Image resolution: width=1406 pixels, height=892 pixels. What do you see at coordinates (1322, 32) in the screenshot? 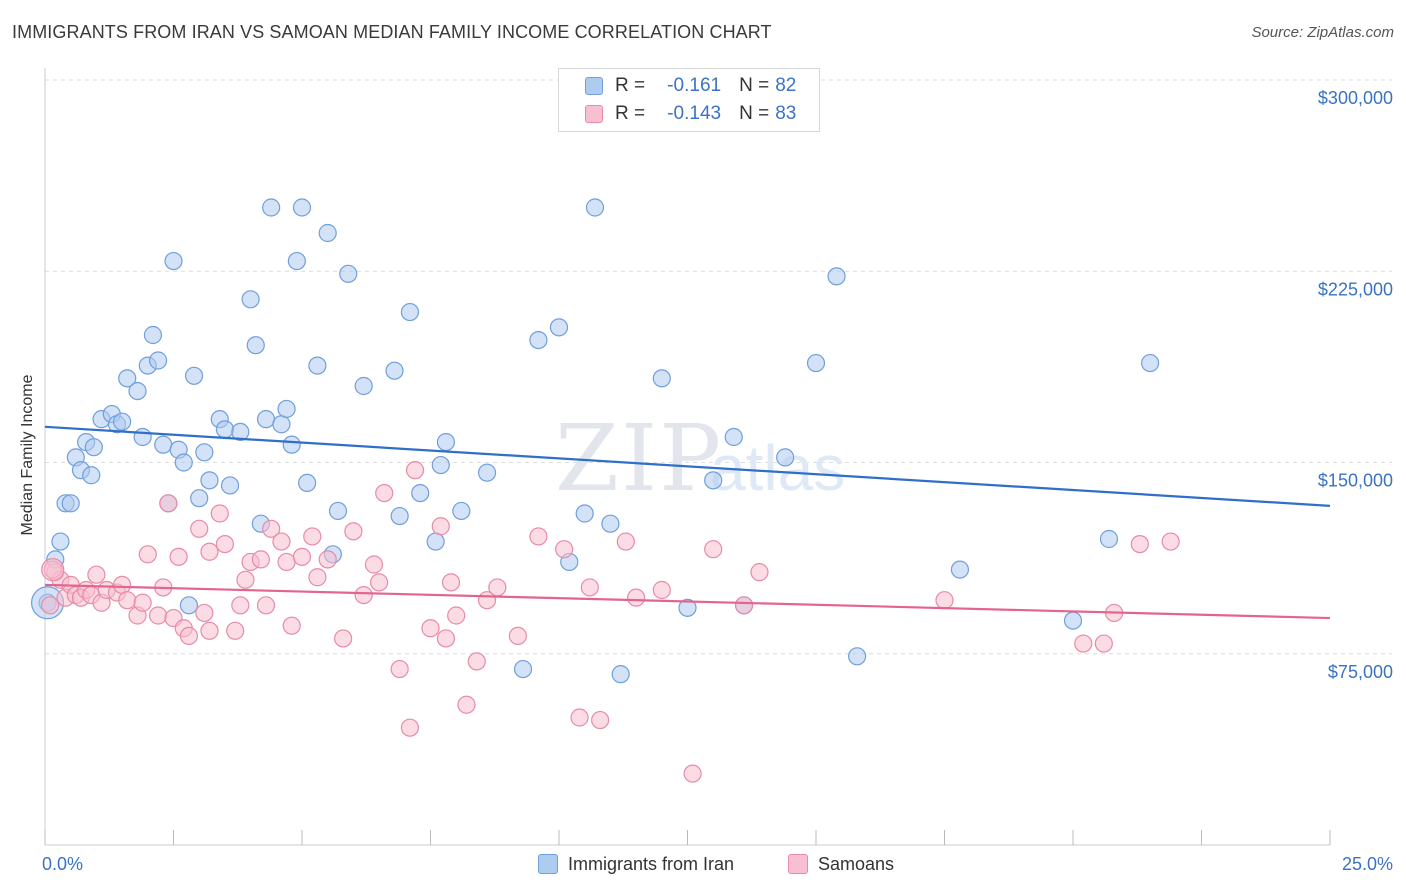
I see `source-label: Source: ZipAtlas.com` at bounding box center [1322, 32].